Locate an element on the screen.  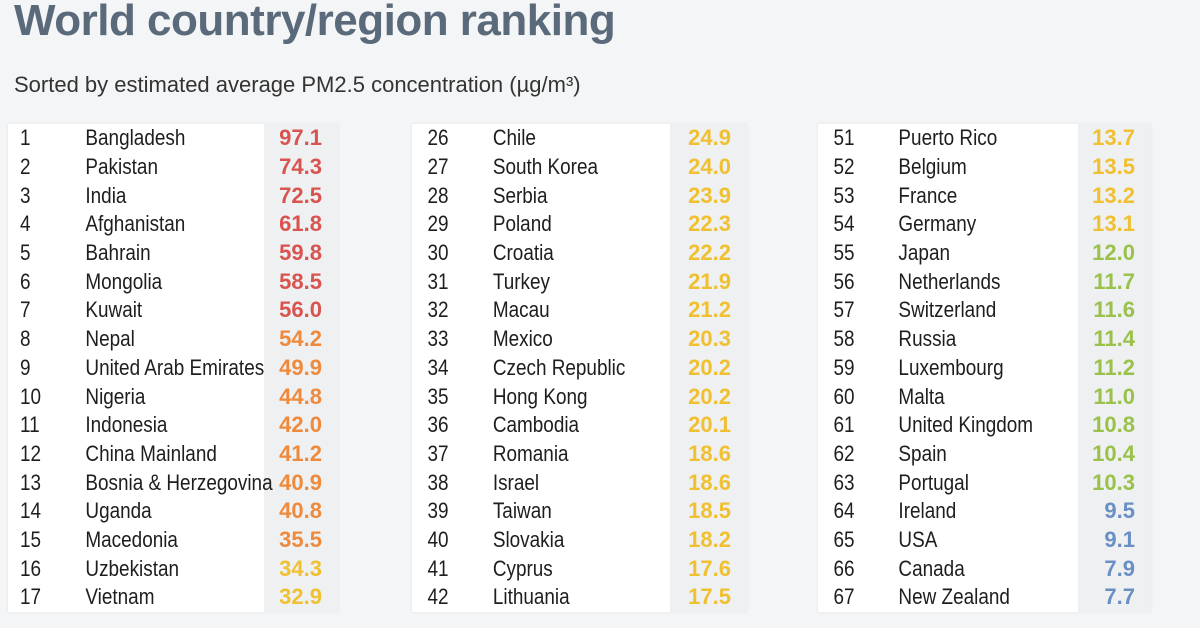
rank-label: 5 is located at coordinates (25, 253).